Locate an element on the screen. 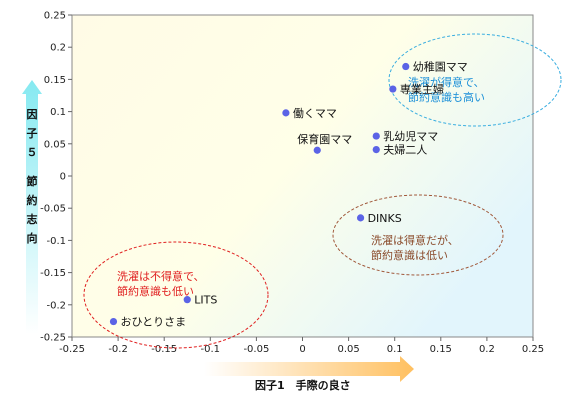 The width and height of the screenshot is (573, 400). data-point-label: 幼稚園ママ is located at coordinates (440, 67).